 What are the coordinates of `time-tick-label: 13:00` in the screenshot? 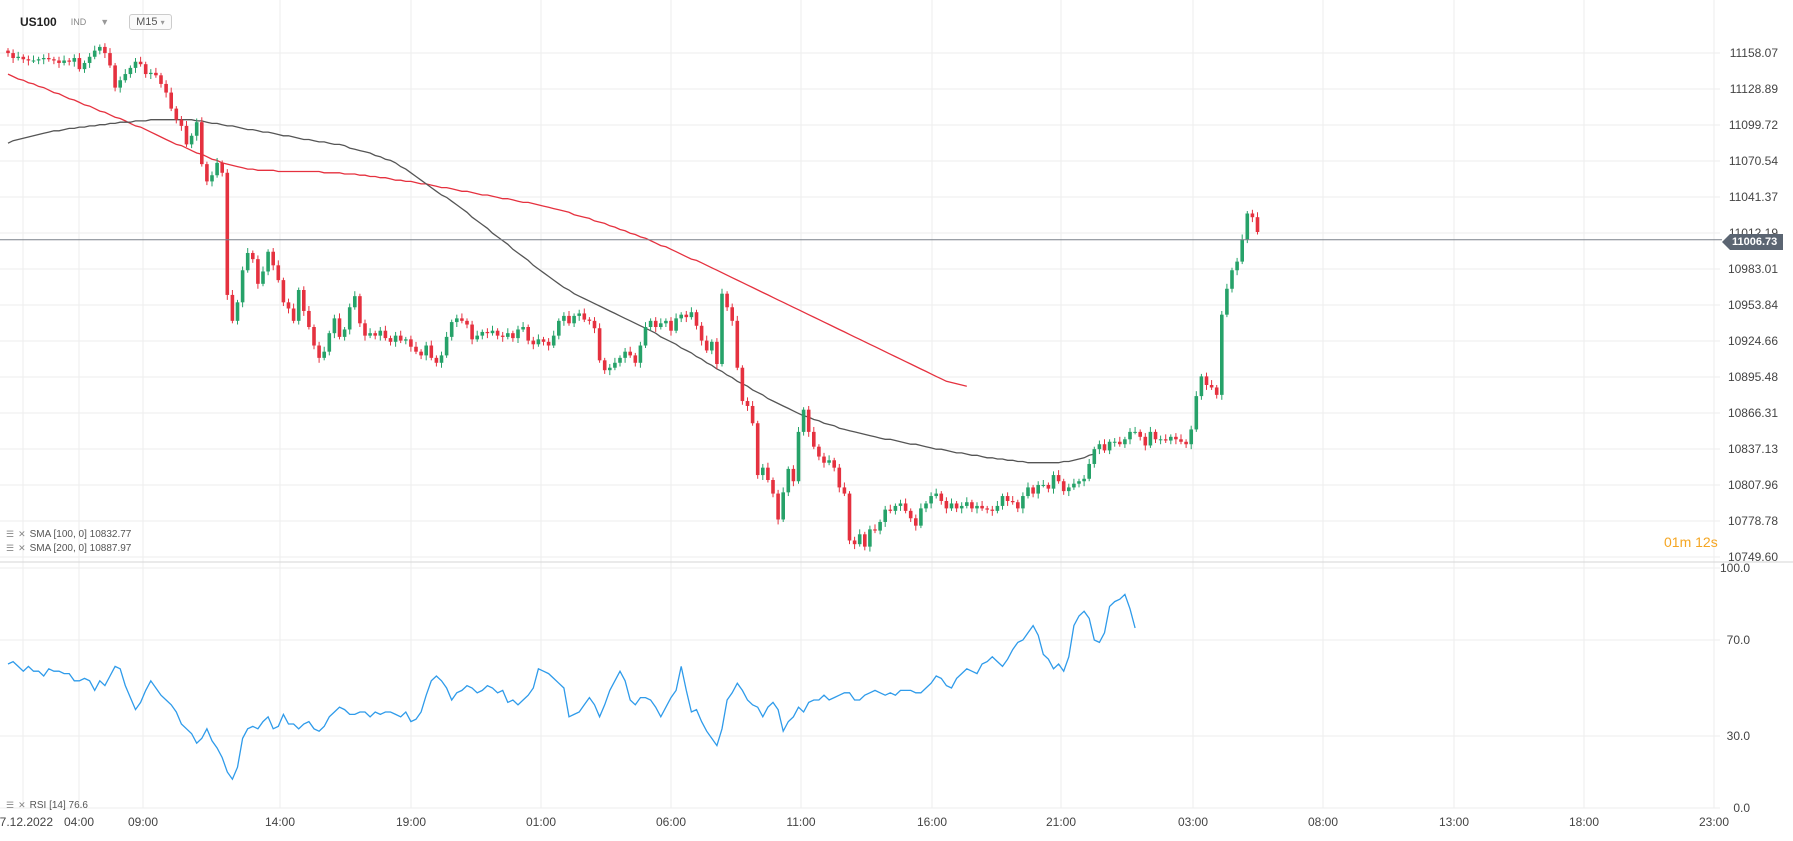 It's located at (1454, 822).